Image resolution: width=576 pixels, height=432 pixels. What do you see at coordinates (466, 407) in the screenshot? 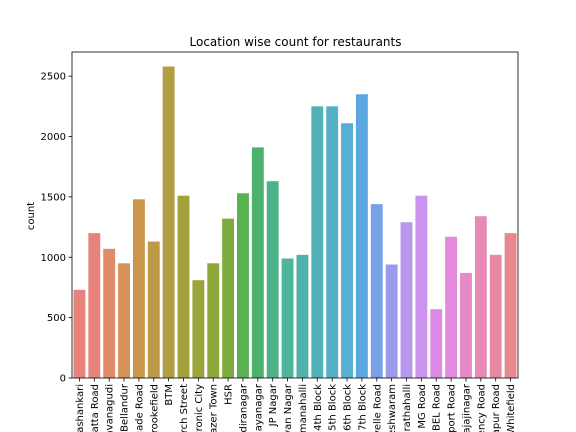
I see `x-tick-label: Rajajinagar` at bounding box center [466, 407].